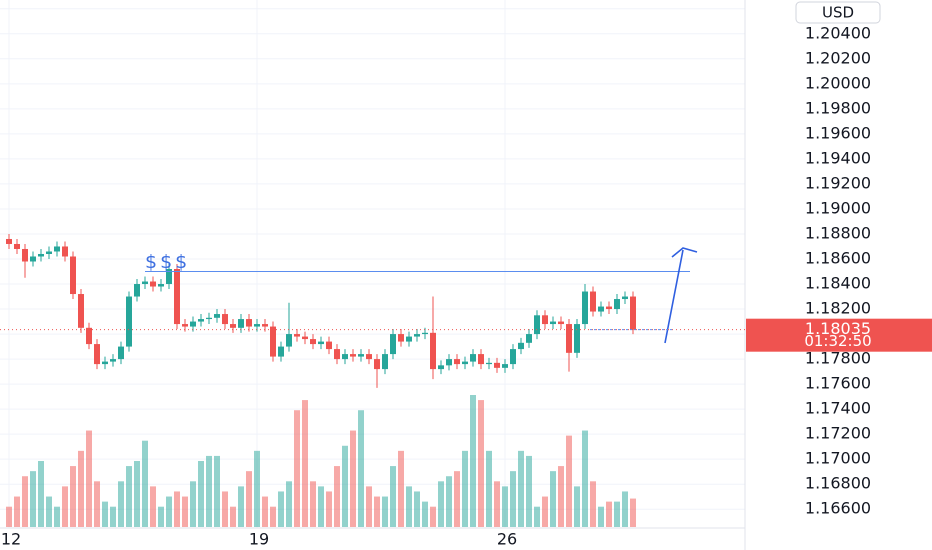 The width and height of the screenshot is (932, 550). I want to click on x-tick-label: 19, so click(259, 539).